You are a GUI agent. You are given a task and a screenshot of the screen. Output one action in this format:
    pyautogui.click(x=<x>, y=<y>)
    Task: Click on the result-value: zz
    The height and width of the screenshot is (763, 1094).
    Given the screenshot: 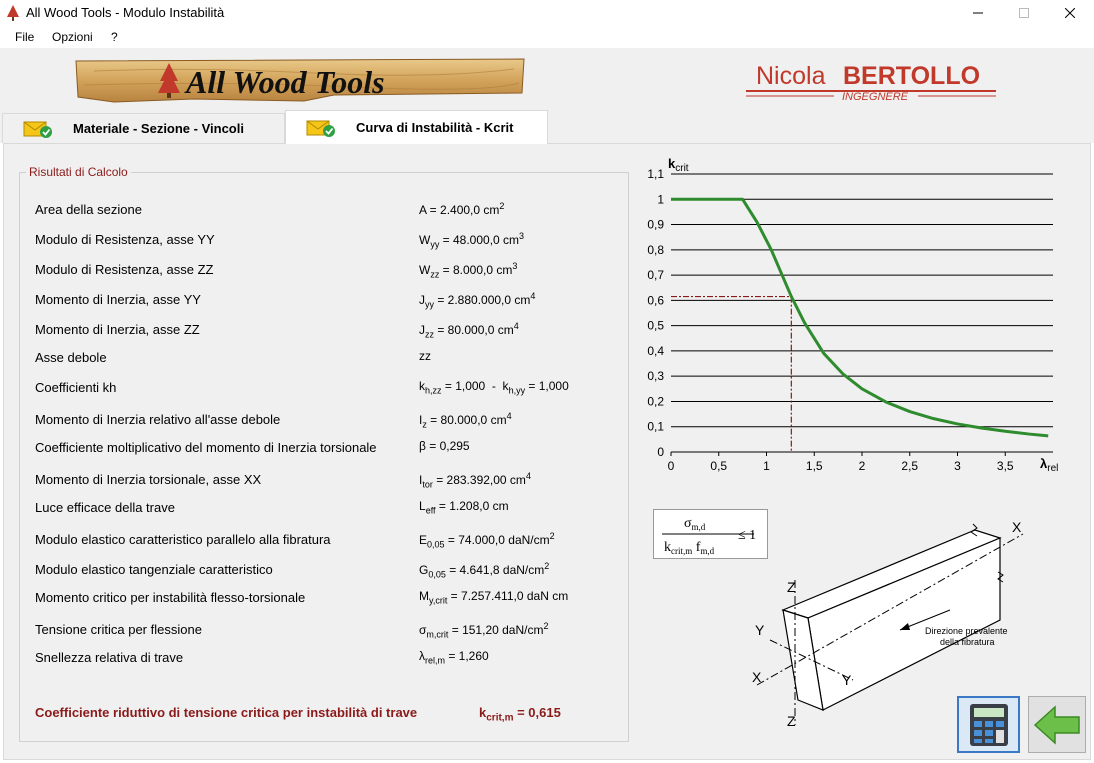 What is the action you would take?
    pyautogui.click(x=425, y=356)
    